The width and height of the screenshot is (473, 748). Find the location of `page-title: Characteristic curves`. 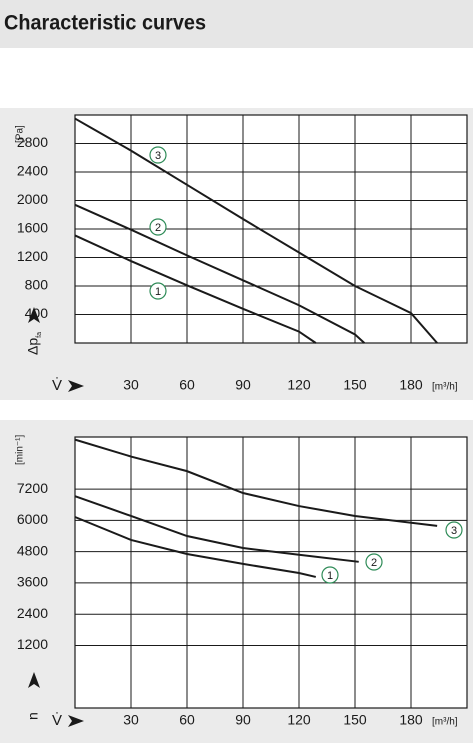

page-title: Characteristic curves is located at coordinates (105, 23).